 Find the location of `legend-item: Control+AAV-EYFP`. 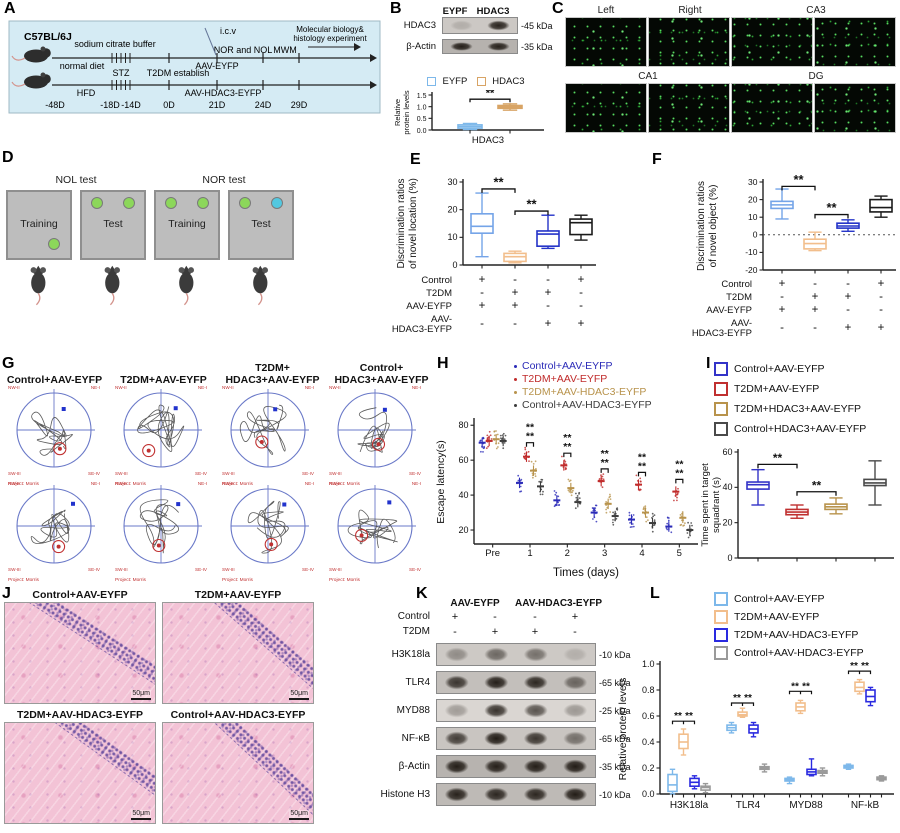

legend-item: Control+AAV-EYFP is located at coordinates (790, 369).